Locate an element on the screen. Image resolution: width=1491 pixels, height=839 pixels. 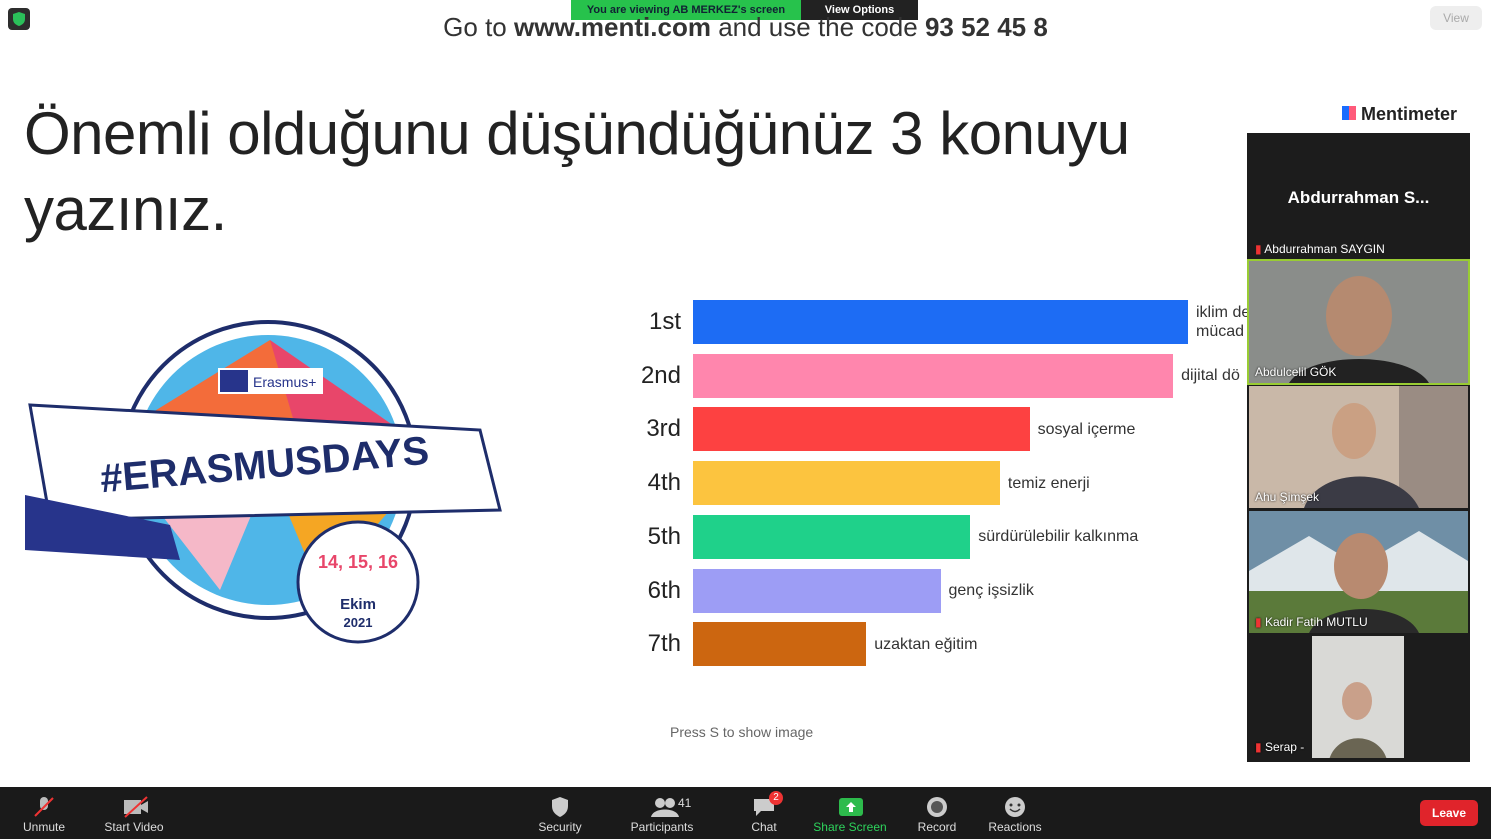
rank-label: 5th is located at coordinates (664, 536).